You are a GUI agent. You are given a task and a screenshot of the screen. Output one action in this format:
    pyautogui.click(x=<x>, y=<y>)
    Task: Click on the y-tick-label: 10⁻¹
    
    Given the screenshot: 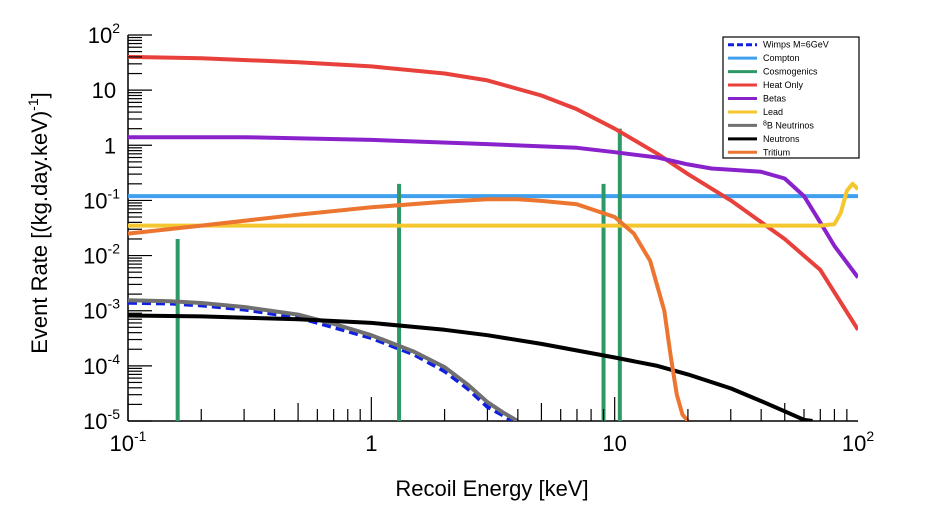 What is the action you would take?
    pyautogui.click(x=101, y=199)
    